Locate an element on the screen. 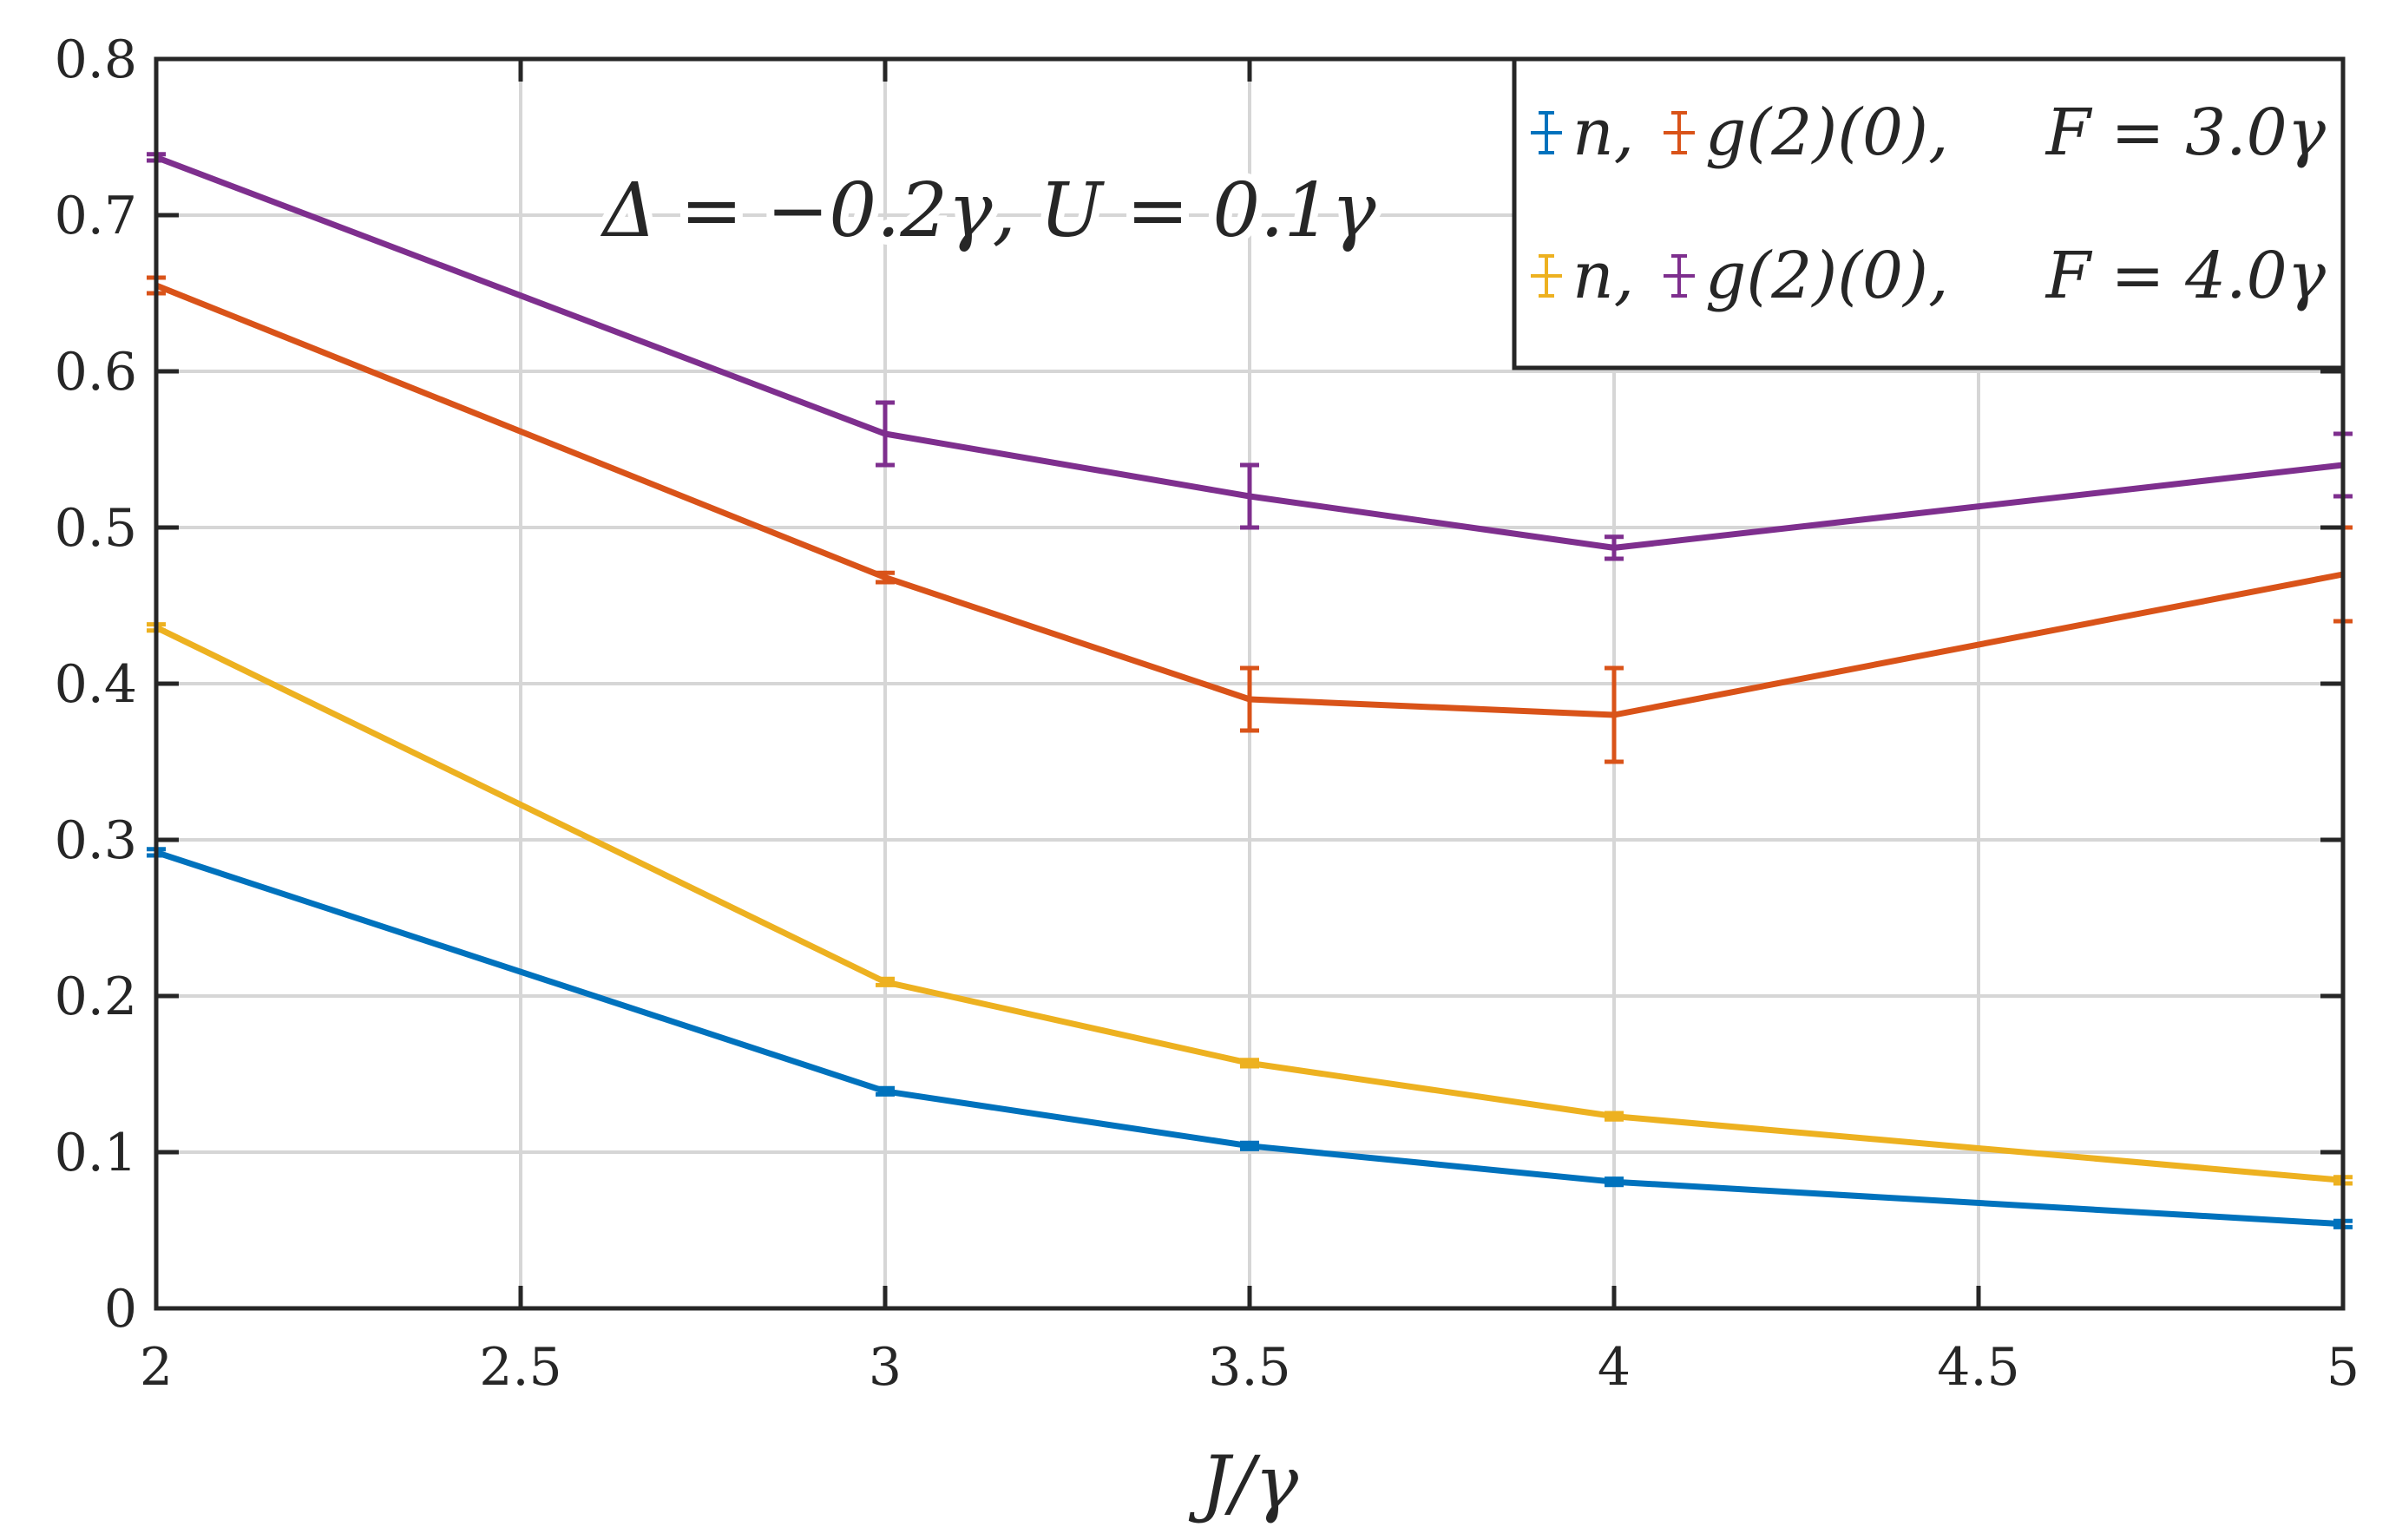 The height and width of the screenshot is (1540, 2389). y-tick-label: 0.8 is located at coordinates (96, 59).